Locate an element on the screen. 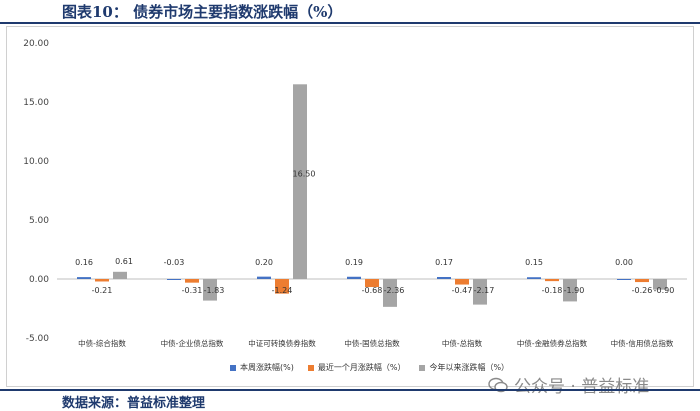  legend-item-monthly: 最近一个月涨跌幅（%） is located at coordinates (356, 367).